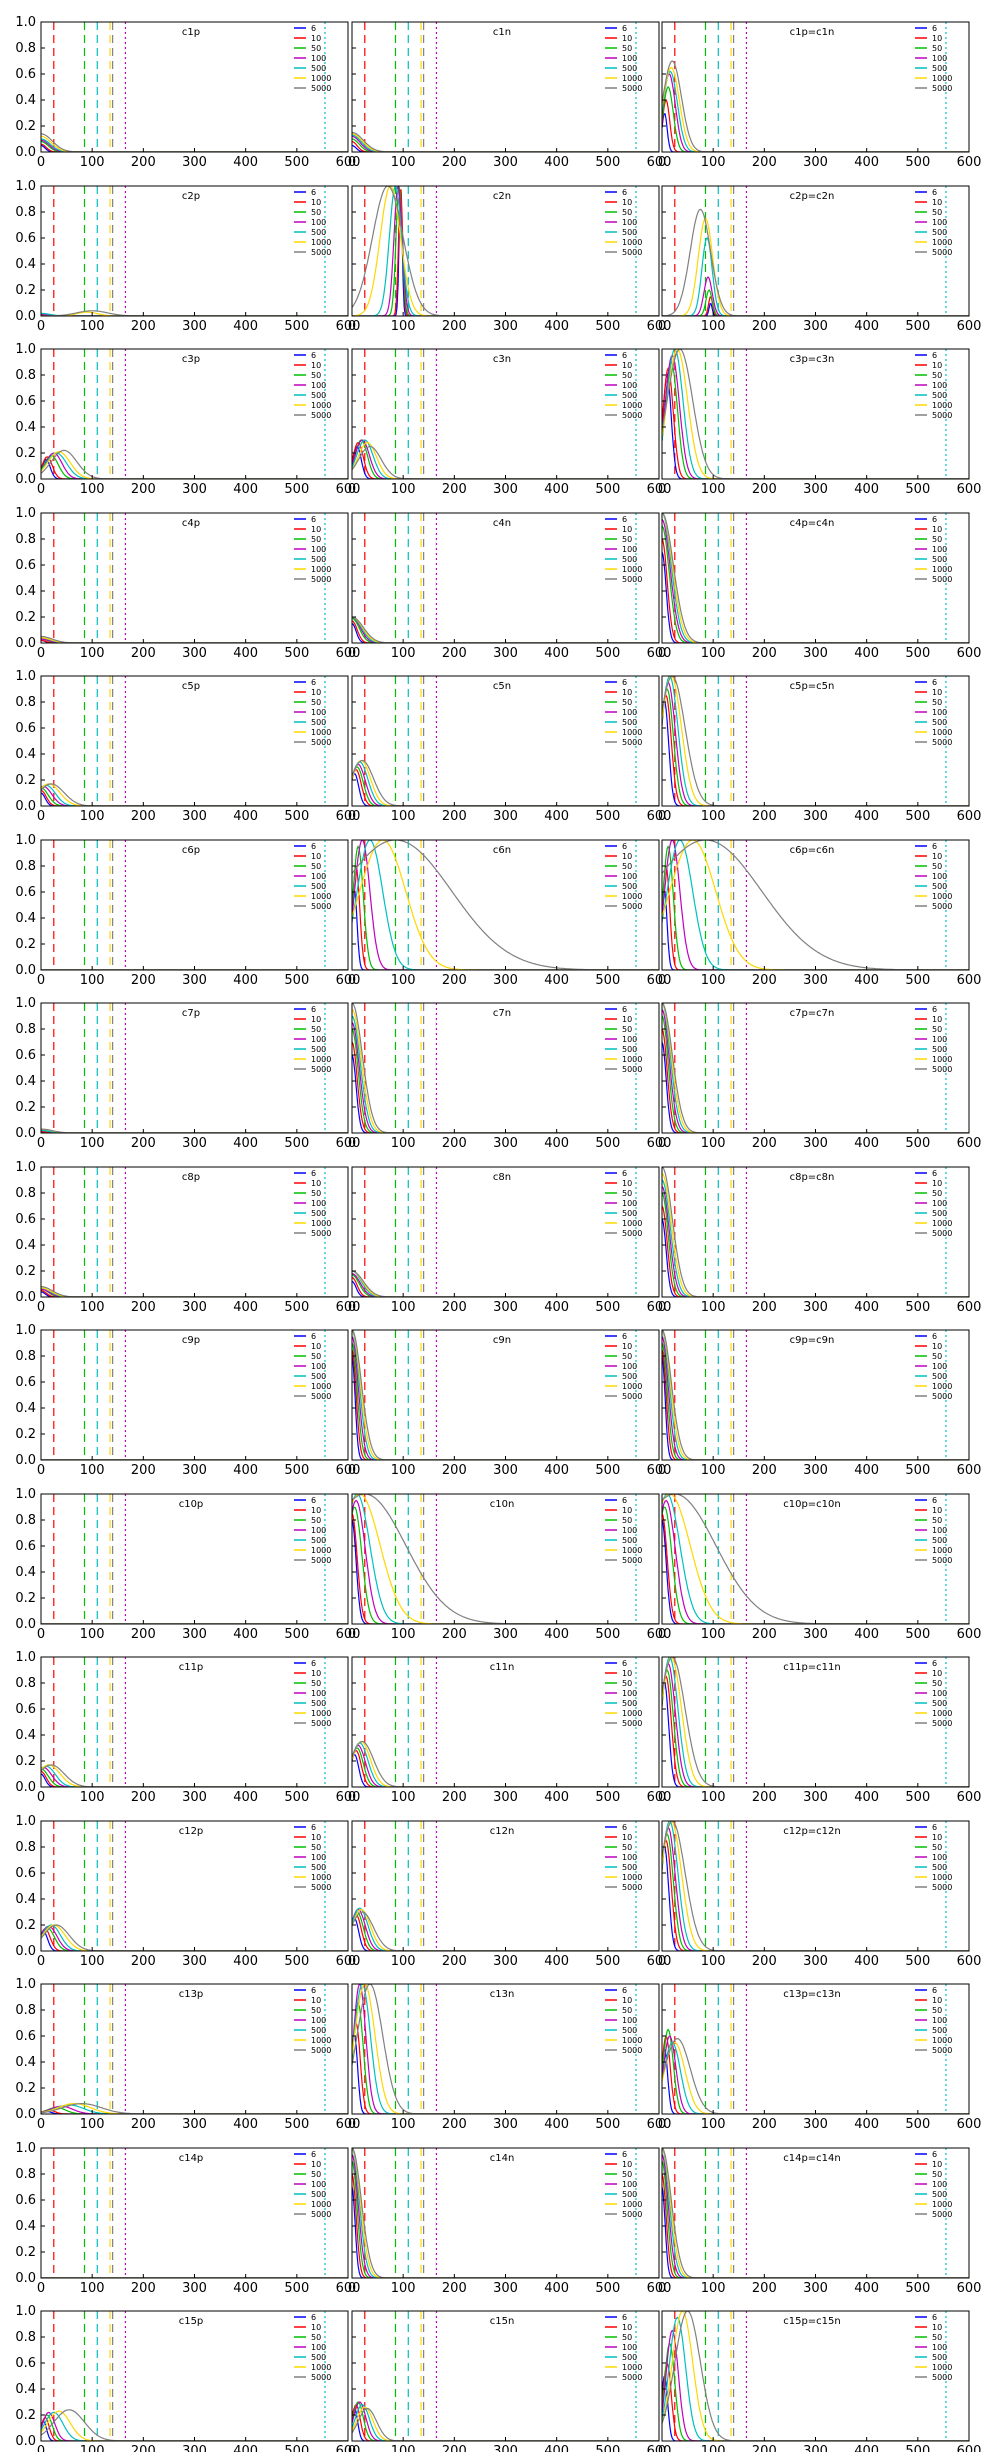 This screenshot has width=994, height=2452. Describe the element at coordinates (812, 359) in the screenshot. I see `panel-title: c3p=c3n` at that location.